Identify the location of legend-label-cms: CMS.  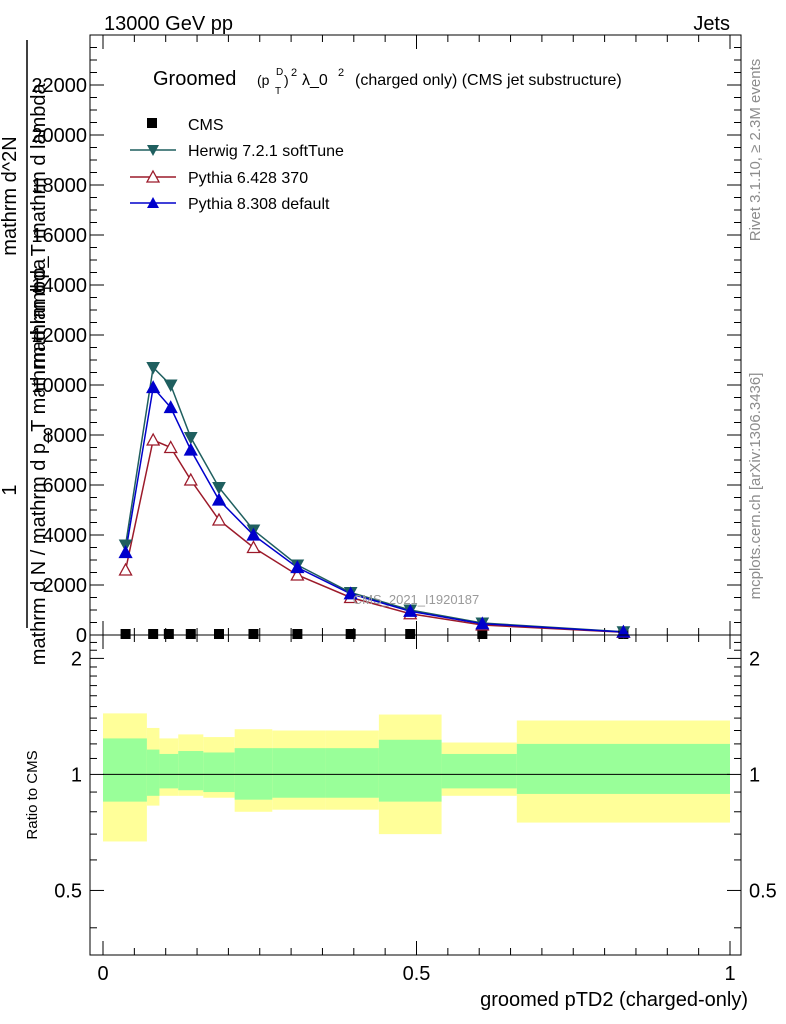
(206, 125).